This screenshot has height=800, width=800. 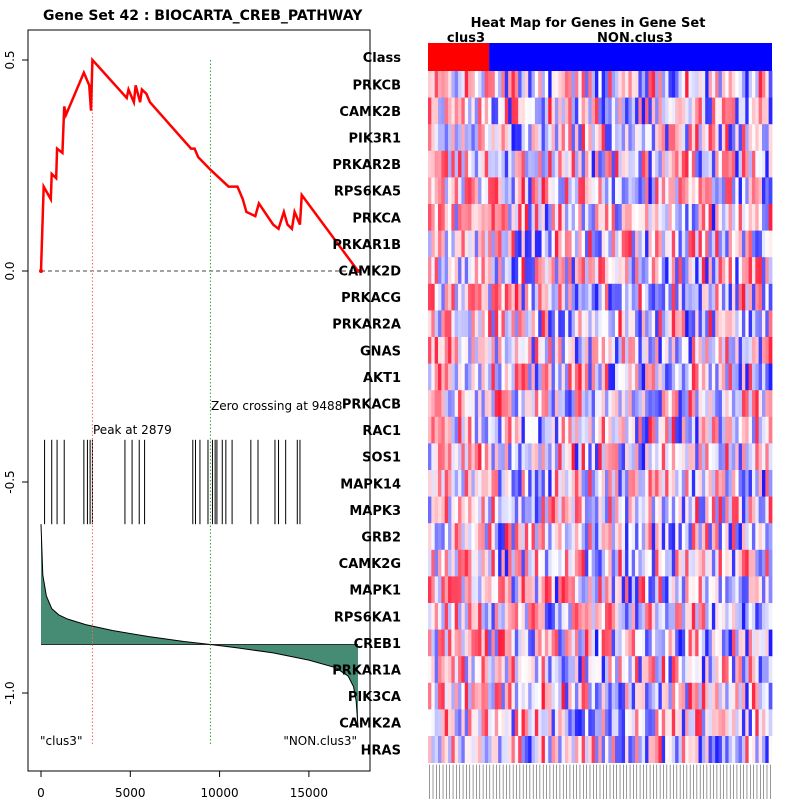 What do you see at coordinates (600, 616) in the screenshot?
I see `heatmap-row` at bounding box center [600, 616].